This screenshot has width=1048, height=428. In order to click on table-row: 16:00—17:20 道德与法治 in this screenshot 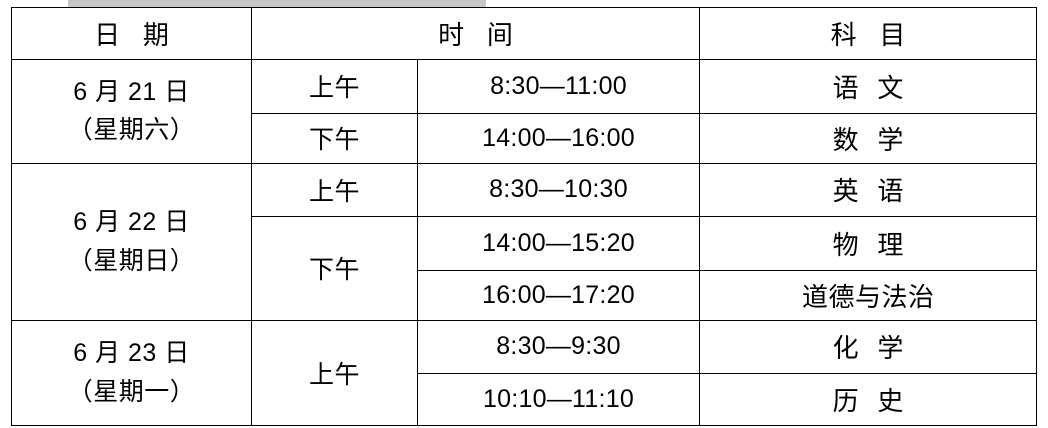, I will do `click(525, 295)`.